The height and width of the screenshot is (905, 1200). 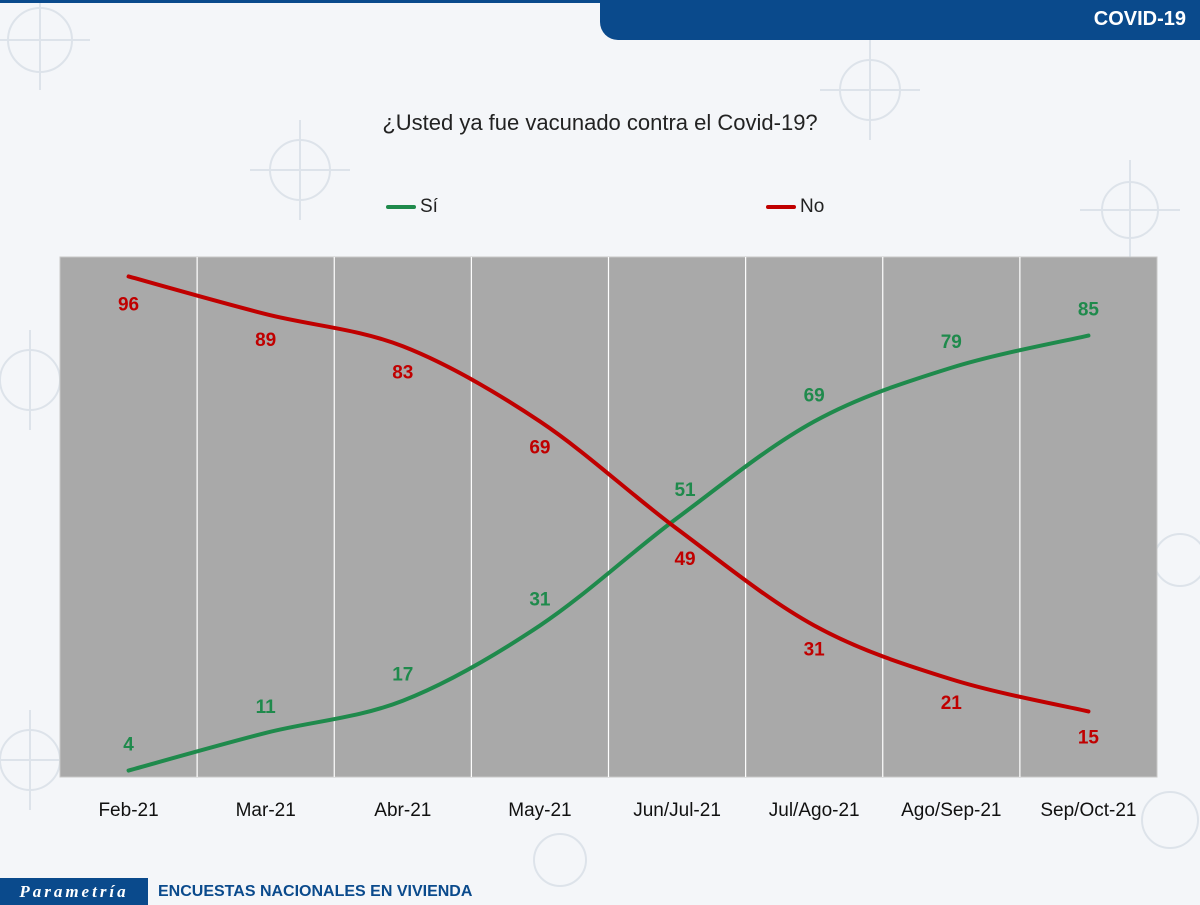 I want to click on legend-label-si: Sí, so click(x=429, y=206).